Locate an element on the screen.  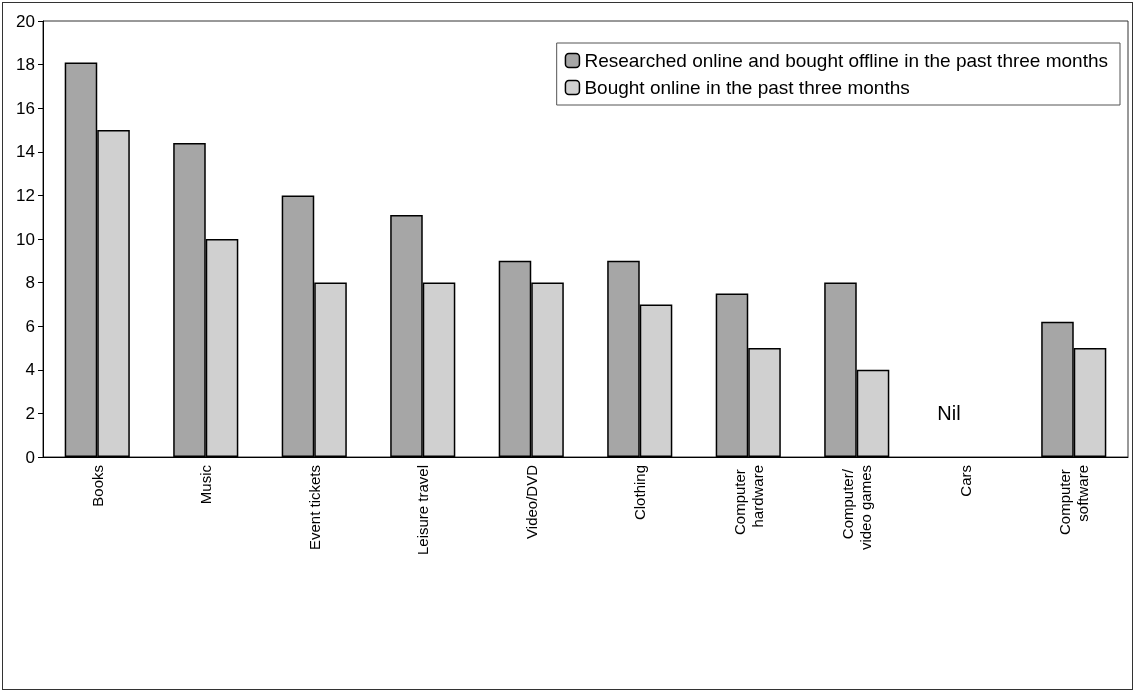
annotation: Nil is located at coordinates (949, 413).